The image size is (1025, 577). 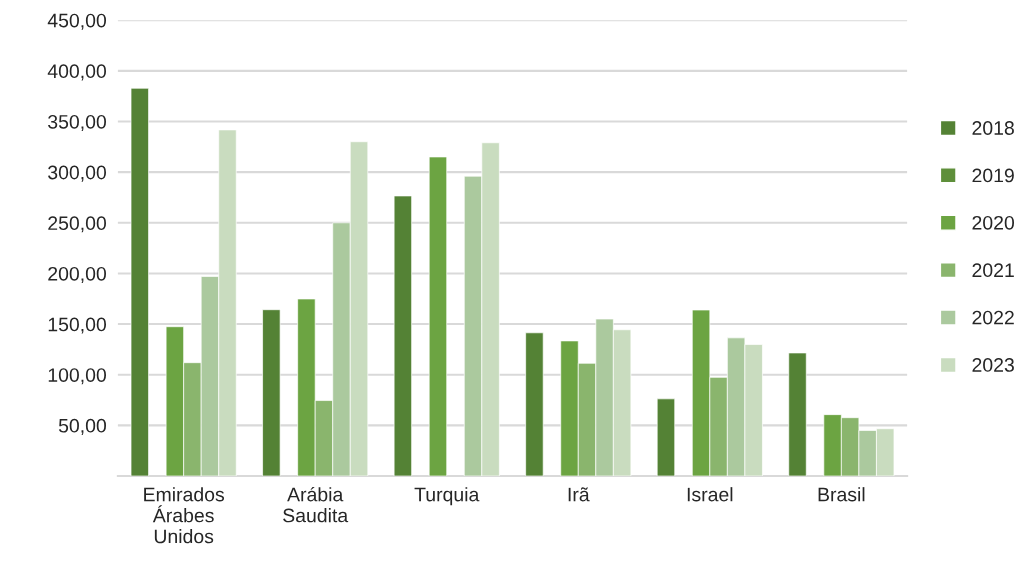 I want to click on x-tick-label: Irã, so click(x=579, y=494).